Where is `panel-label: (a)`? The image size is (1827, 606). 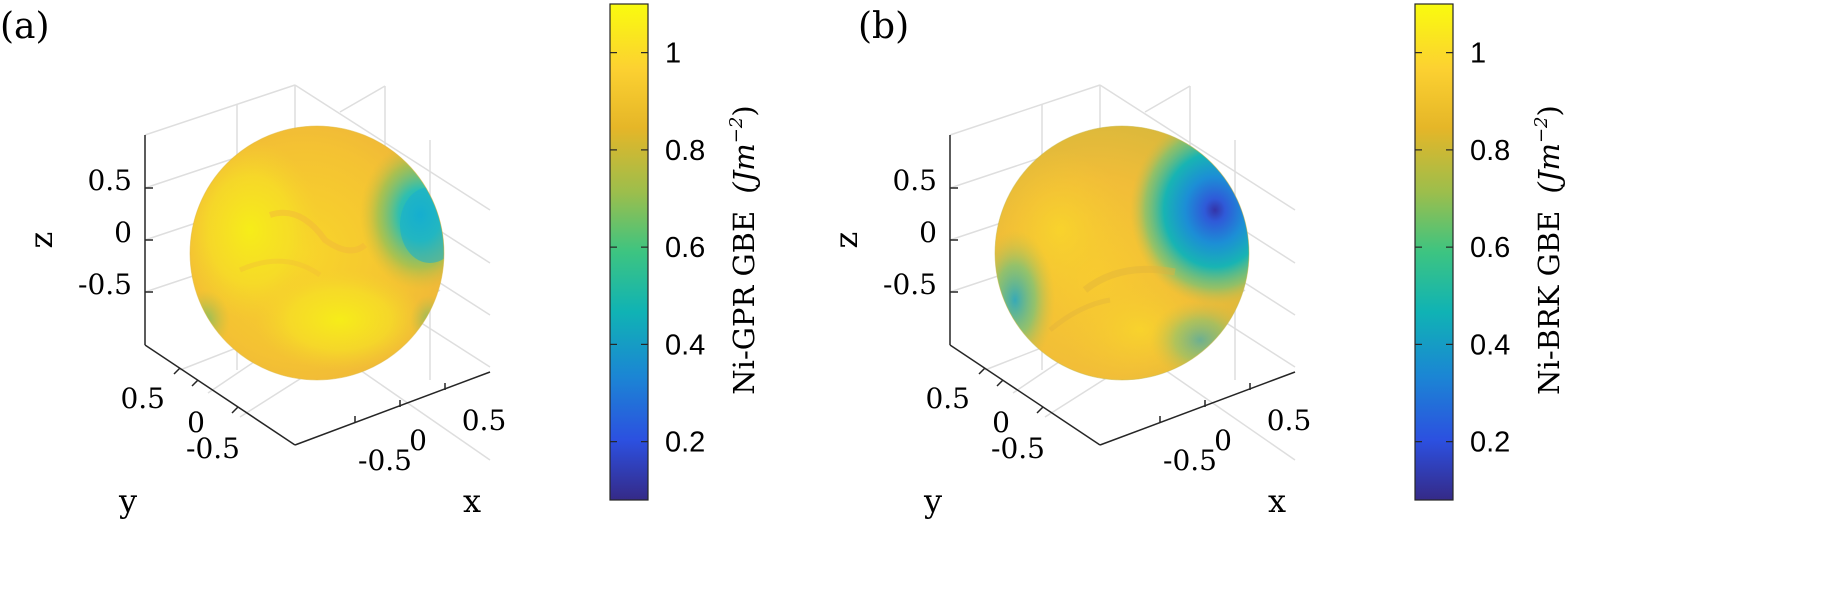
panel-label: (a) is located at coordinates (25, 26).